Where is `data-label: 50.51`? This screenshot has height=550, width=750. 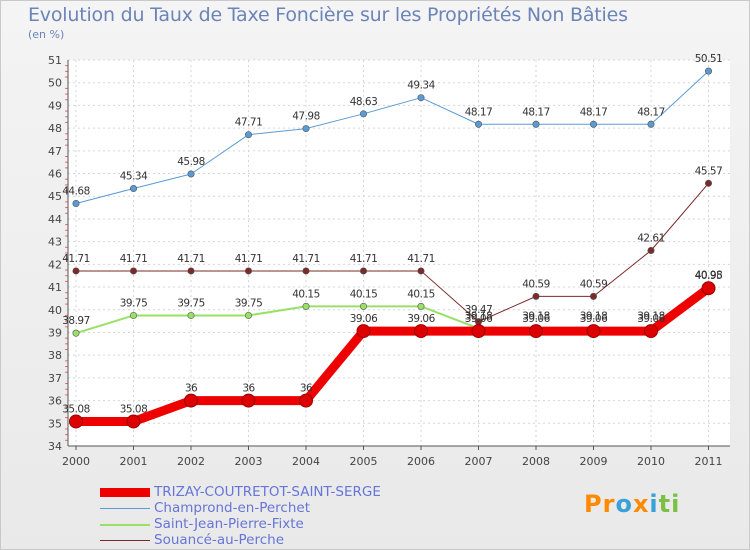 data-label: 50.51 is located at coordinates (709, 59).